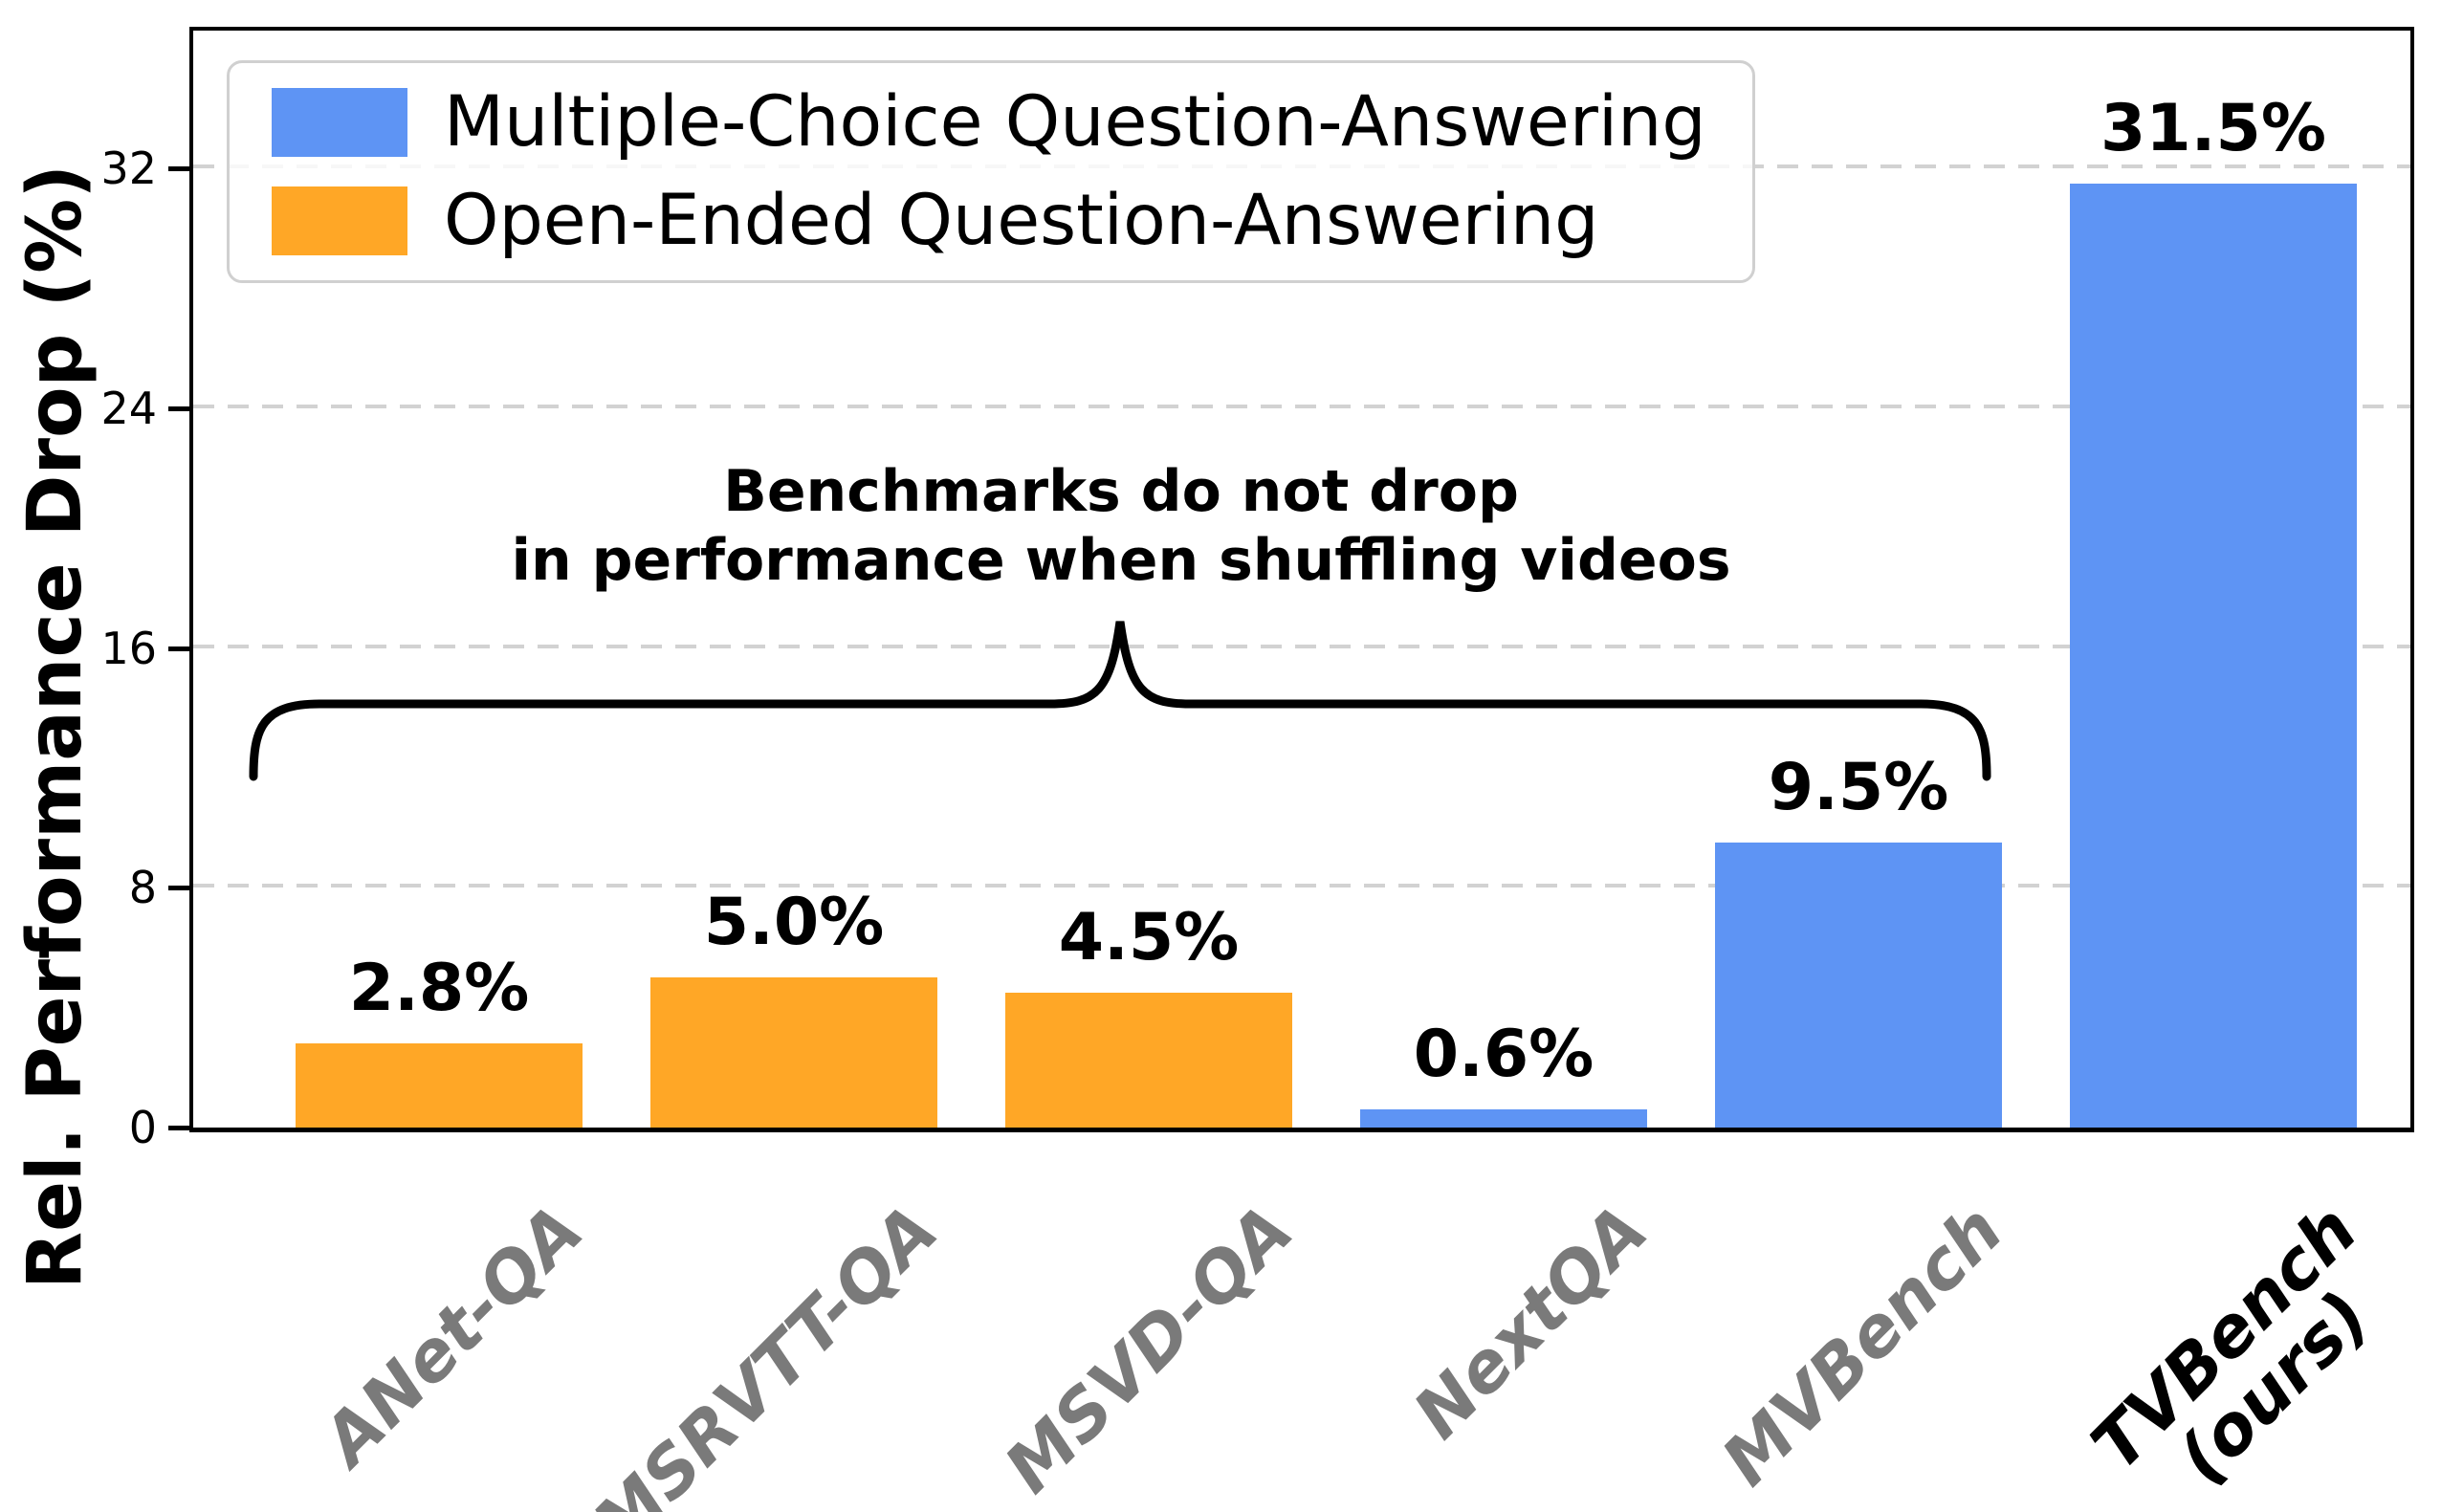 The height and width of the screenshot is (1512, 2441). What do you see at coordinates (1858, 788) in the screenshot?
I see `value-label-mvbench: 9.5%` at bounding box center [1858, 788].